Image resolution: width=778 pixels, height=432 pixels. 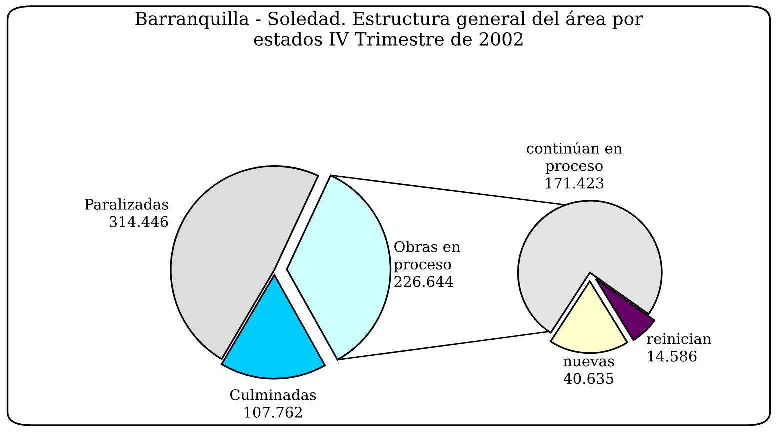 What do you see at coordinates (273, 412) in the screenshot?
I see `data-label: 107.762` at bounding box center [273, 412].